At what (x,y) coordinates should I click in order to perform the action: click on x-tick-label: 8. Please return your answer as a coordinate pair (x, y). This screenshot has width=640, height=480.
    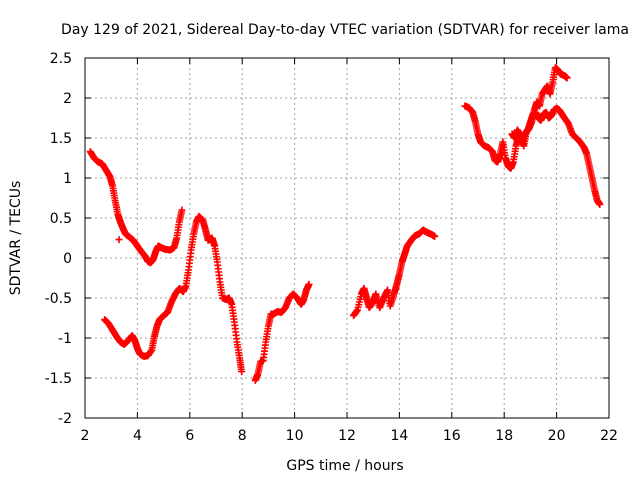
    Looking at the image, I should click on (242, 436).